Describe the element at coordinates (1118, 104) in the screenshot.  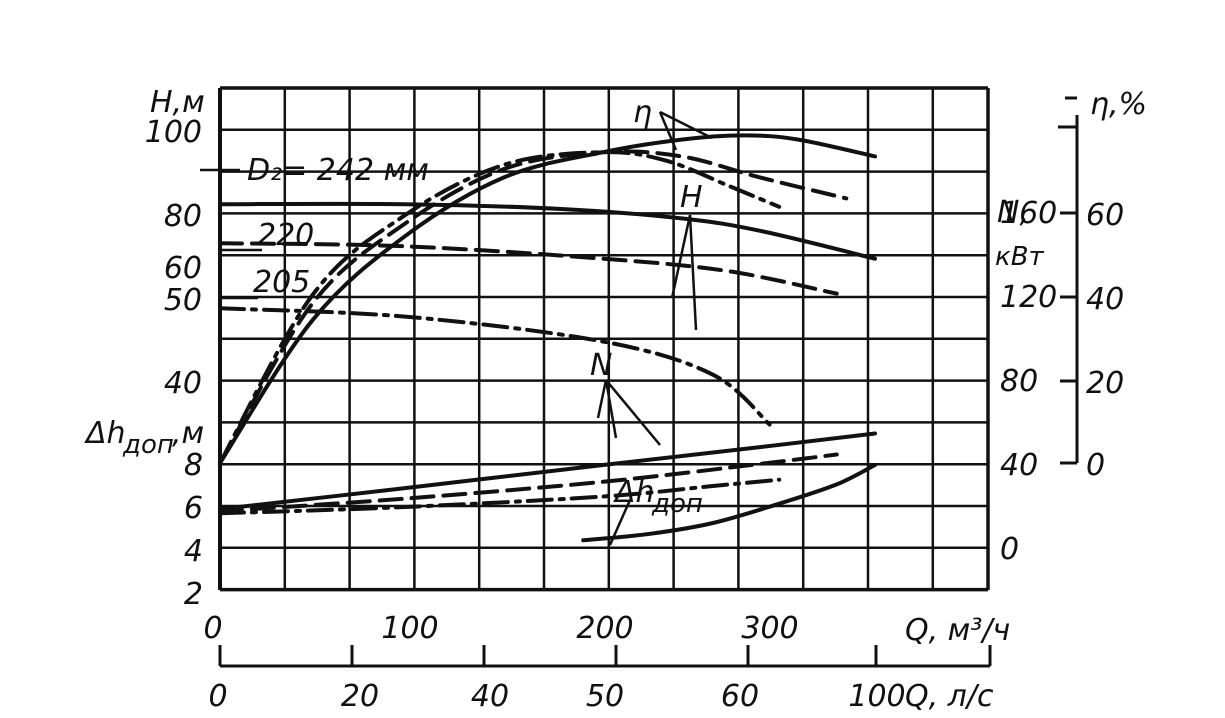
I see `efficiency-axis-title: η,%` at that location.